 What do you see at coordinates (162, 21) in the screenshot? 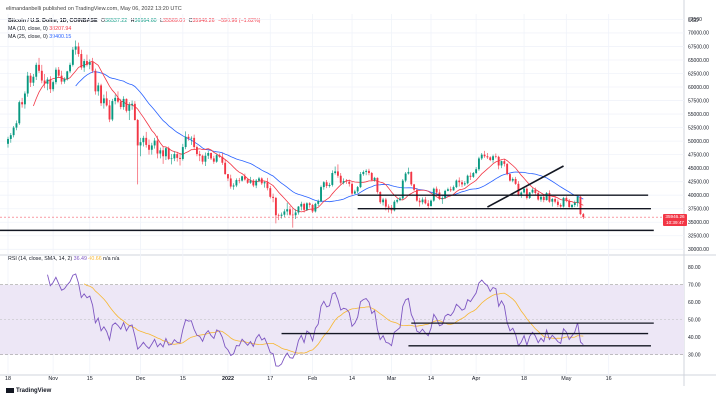
I see `low-label: L` at bounding box center [162, 21].